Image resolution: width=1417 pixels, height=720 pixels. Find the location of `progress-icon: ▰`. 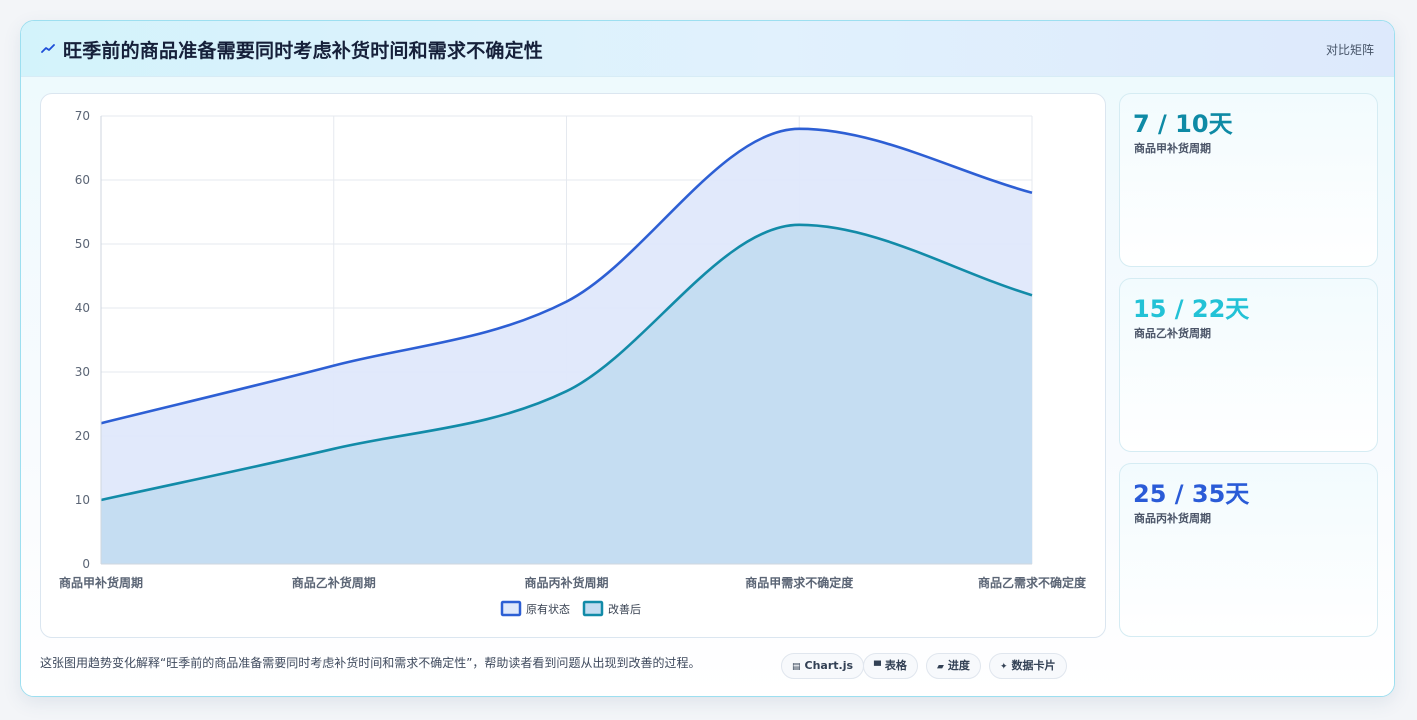

progress-icon: ▰ is located at coordinates (940, 667).